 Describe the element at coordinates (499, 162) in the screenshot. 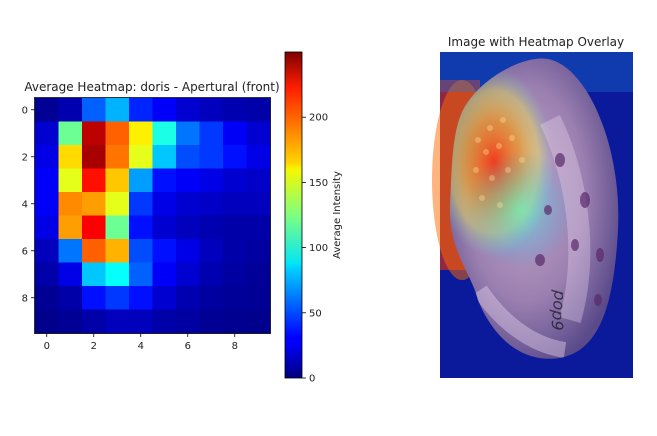

I see `shell-texture` at that location.